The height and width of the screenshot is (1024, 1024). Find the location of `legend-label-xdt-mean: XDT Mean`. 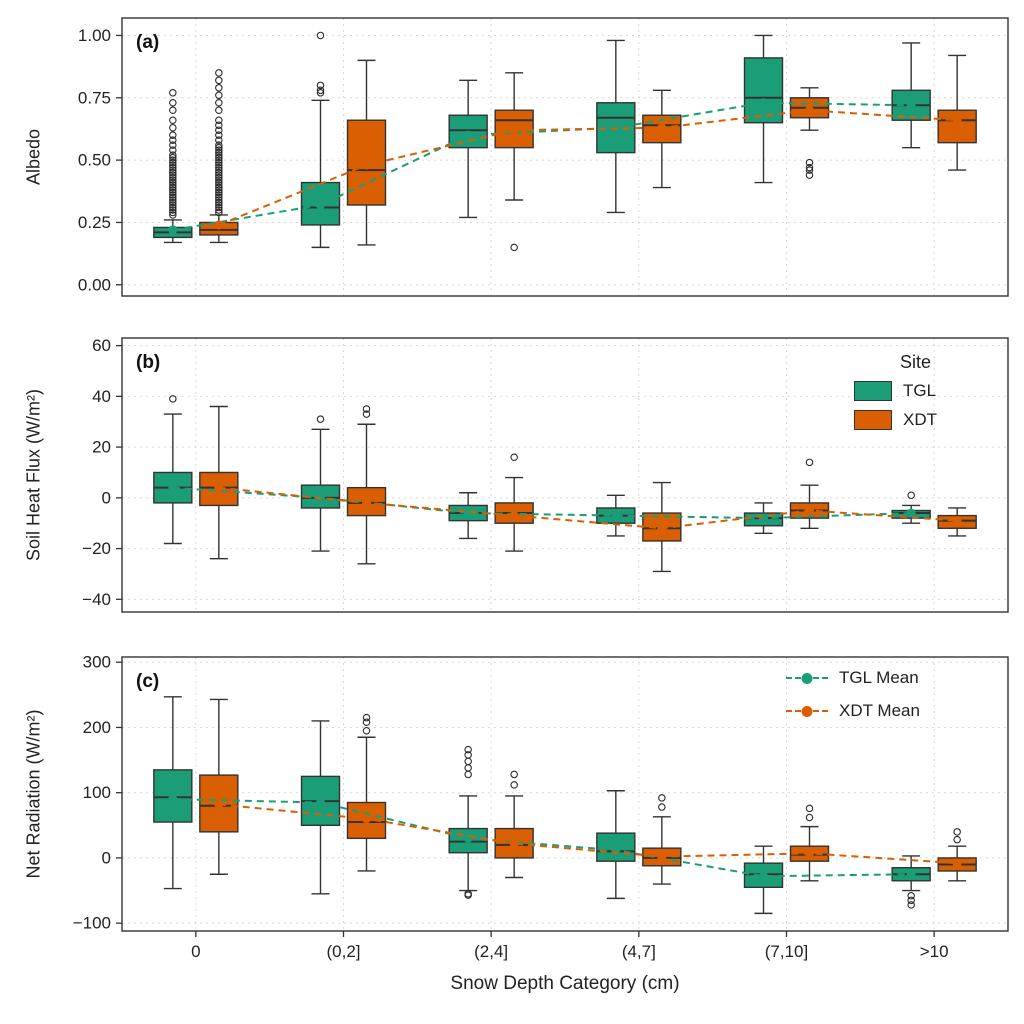

legend-label-xdt-mean: XDT Mean is located at coordinates (879, 710).